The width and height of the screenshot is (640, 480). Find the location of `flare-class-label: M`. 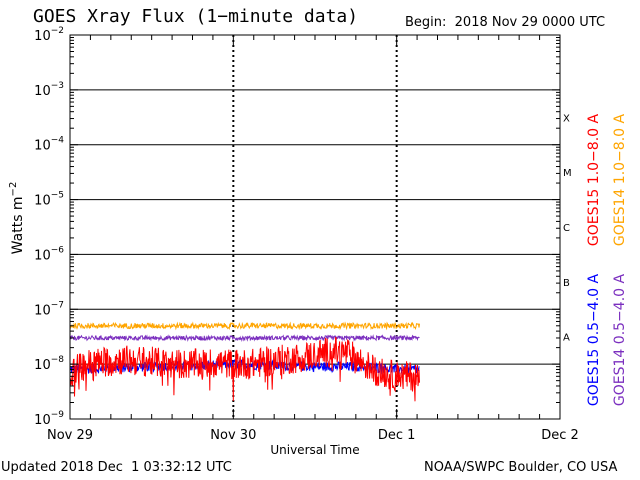

flare-class-label: M is located at coordinates (567, 173).